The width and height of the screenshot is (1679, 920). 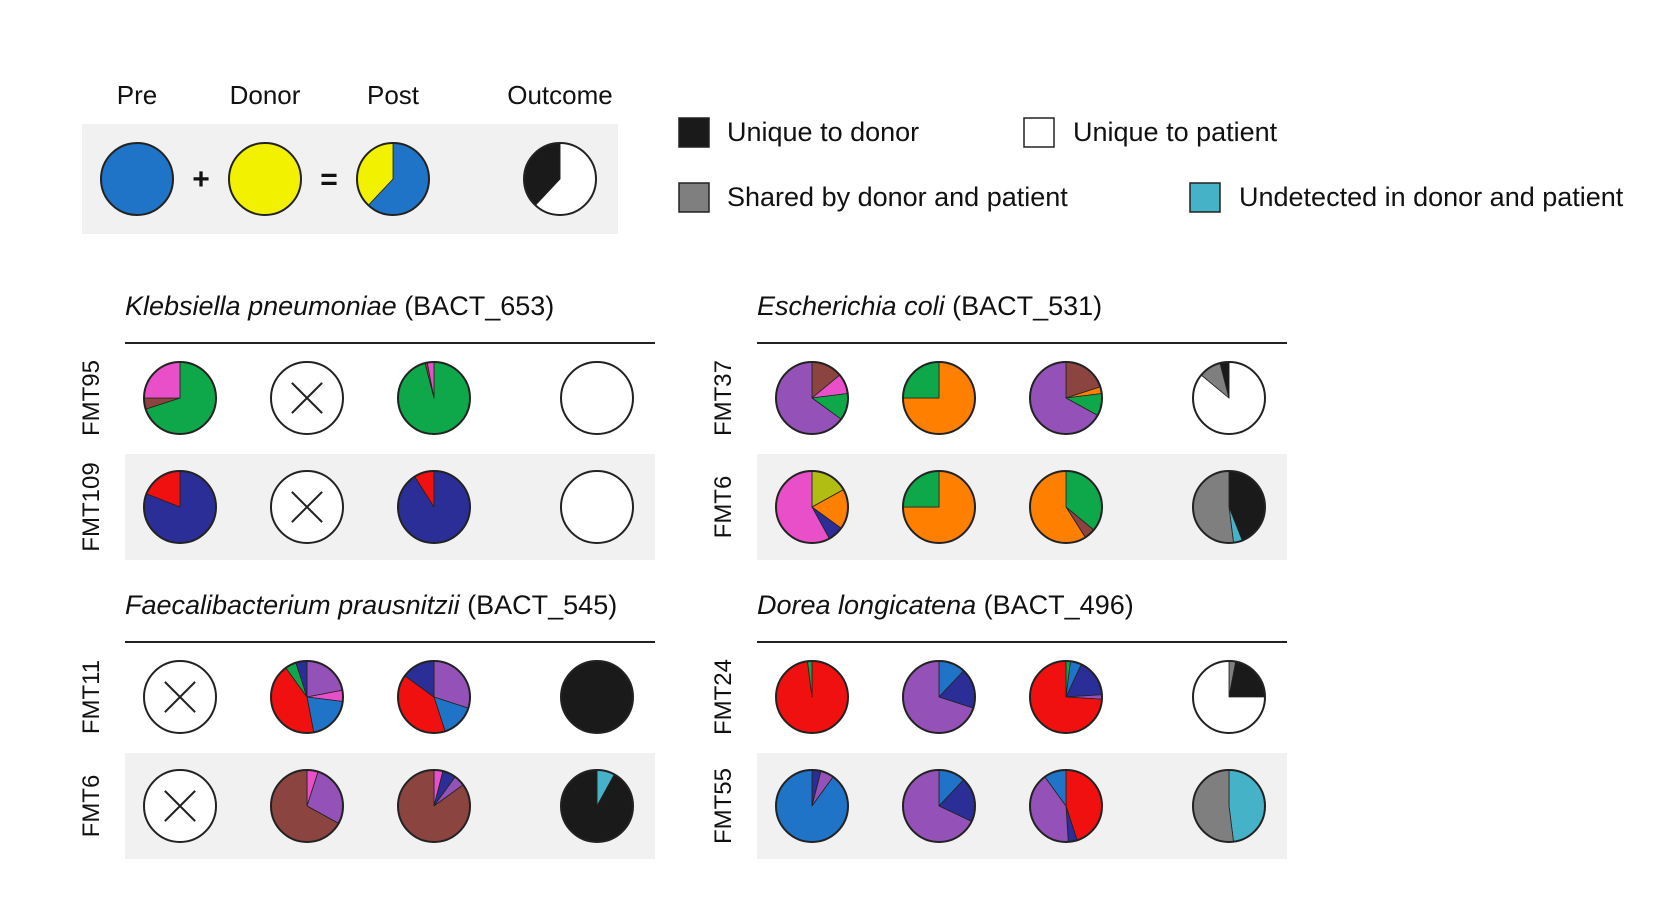 What do you see at coordinates (694, 132) in the screenshot?
I see `legend-swatch-unique-to-donor` at bounding box center [694, 132].